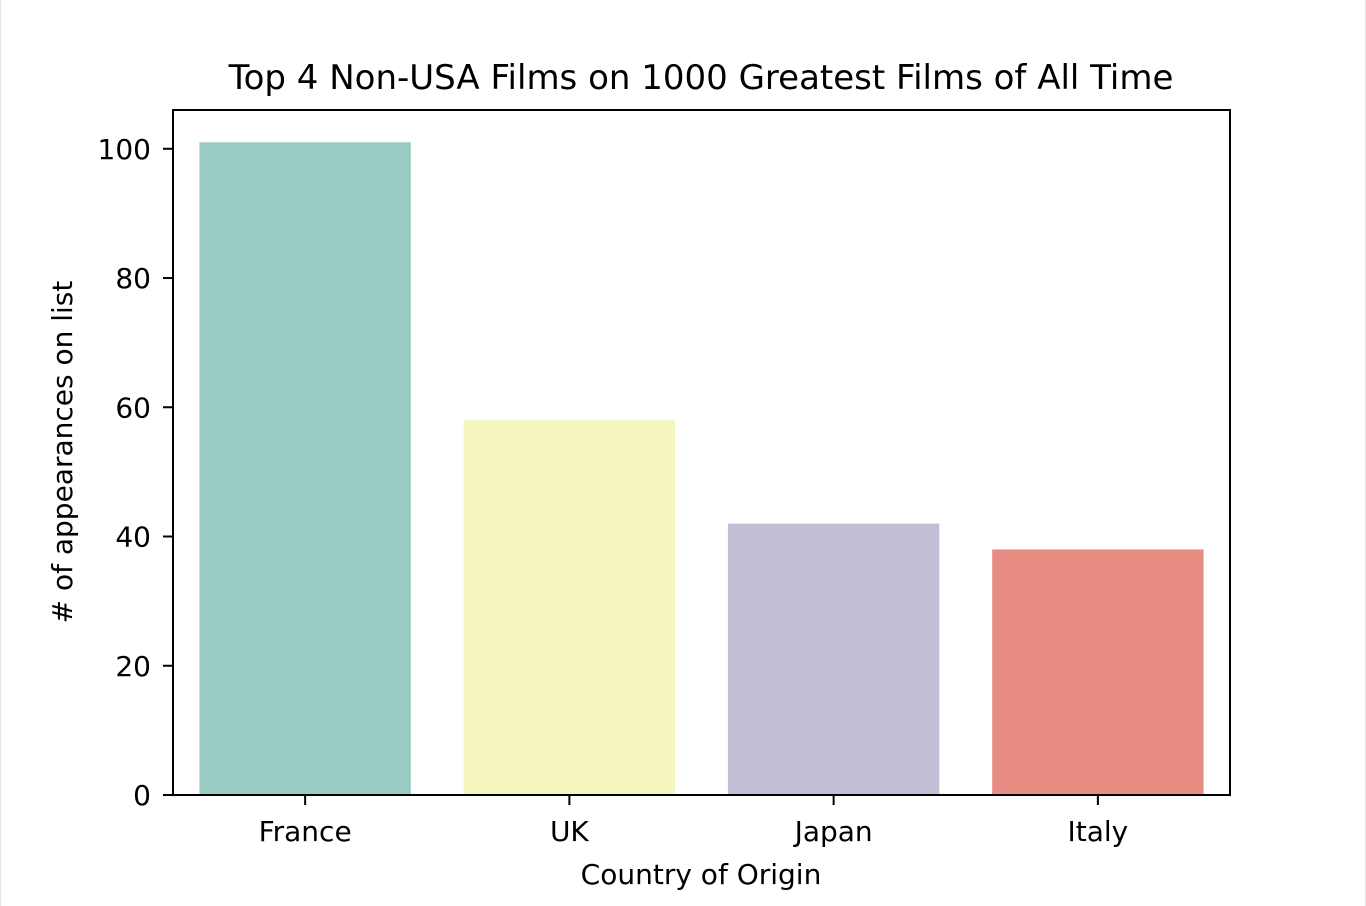 Image resolution: width=1366 pixels, height=906 pixels. Describe the element at coordinates (133, 537) in the screenshot. I see `y-tick-label: 40` at that location.